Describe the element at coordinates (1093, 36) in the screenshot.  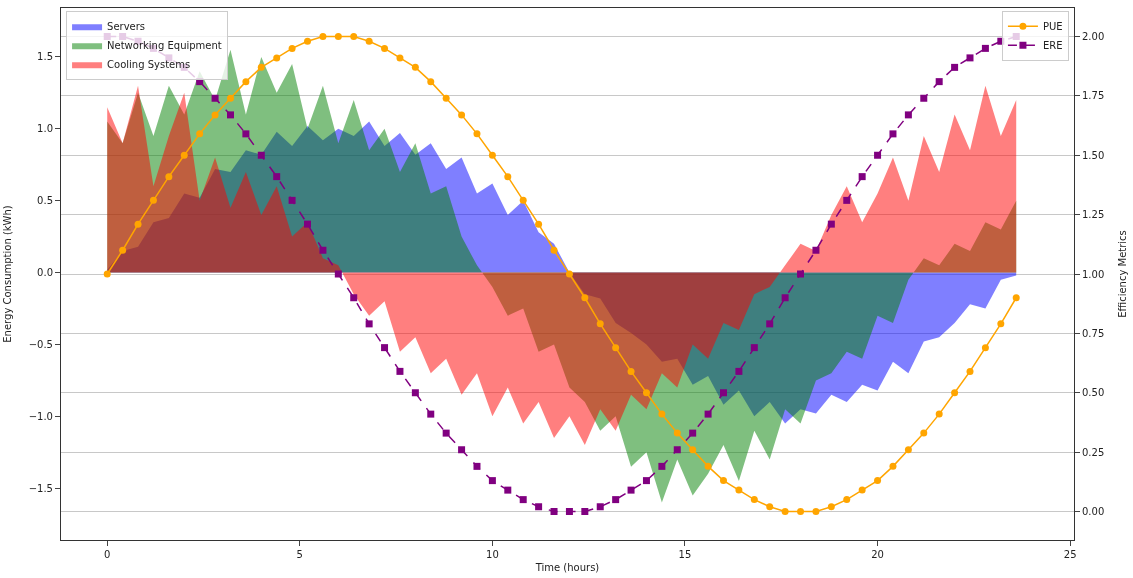
I see `y2-tick-label: 2.00` at that location.